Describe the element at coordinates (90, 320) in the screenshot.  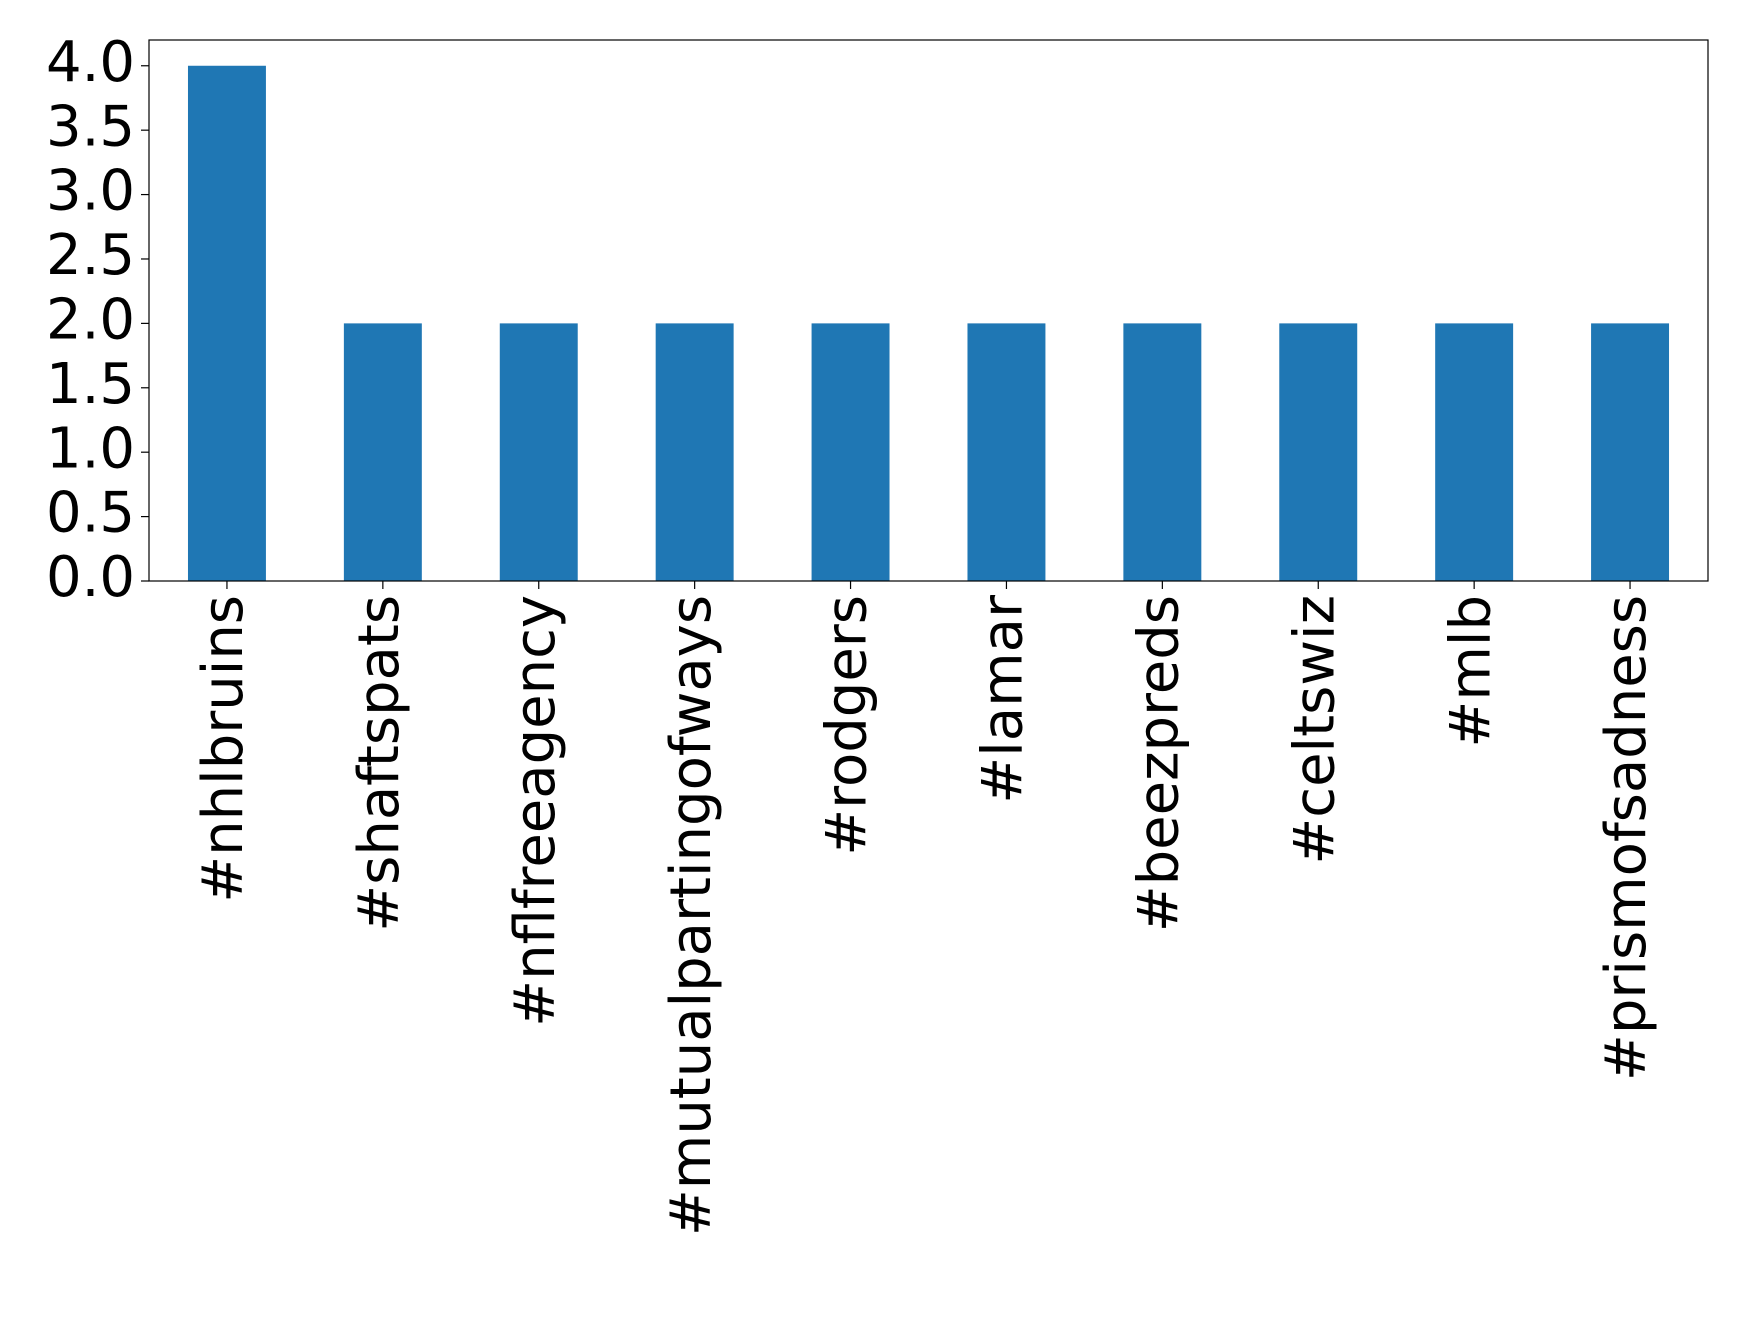
I see `y-tick-label: 2.0` at that location.